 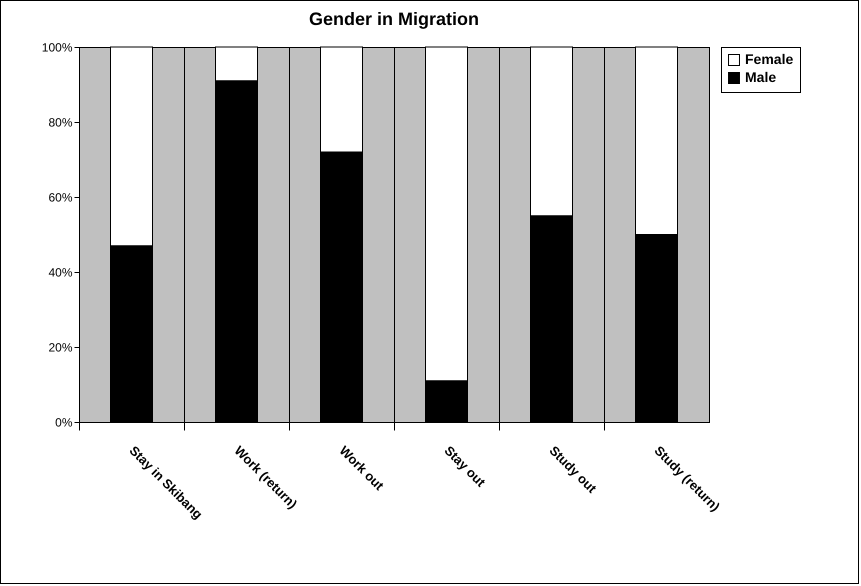 I want to click on y-tick-label: 80%, so click(x=60, y=123).